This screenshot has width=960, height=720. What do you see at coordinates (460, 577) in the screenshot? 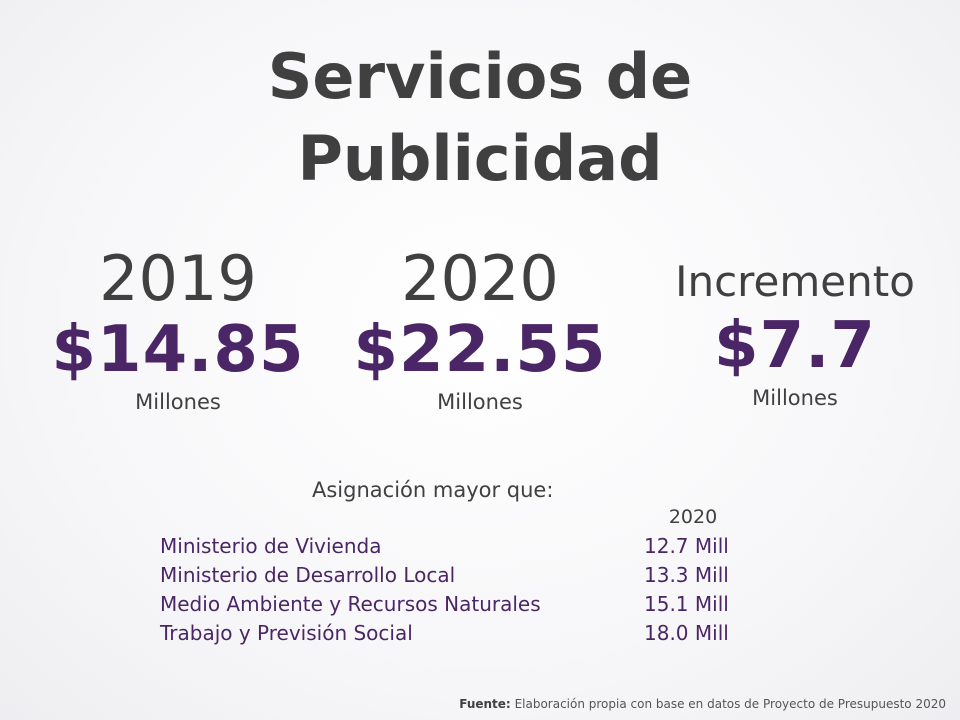
I see `list-item: Ministerio de Desarrollo Local 13.3 Mill` at bounding box center [460, 577].